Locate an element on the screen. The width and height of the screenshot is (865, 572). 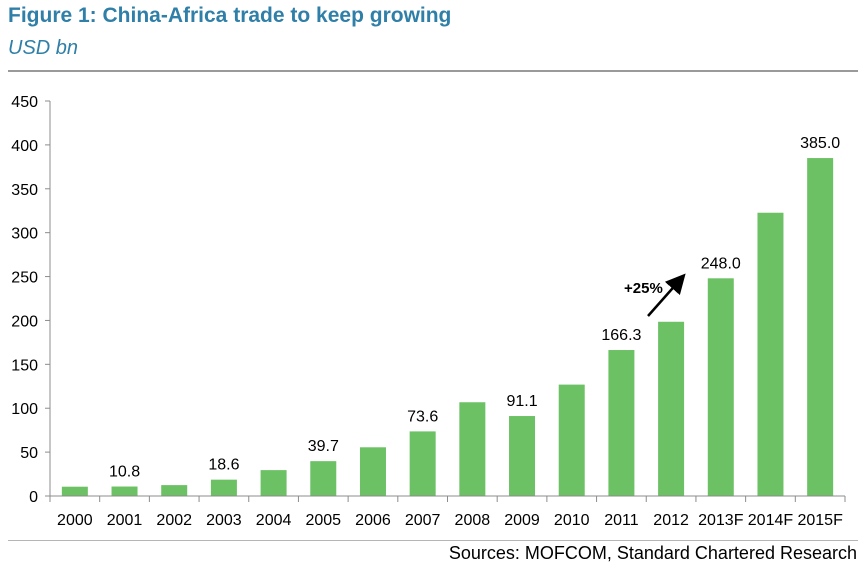
growth-annotation: +25% is located at coordinates (655, 295).